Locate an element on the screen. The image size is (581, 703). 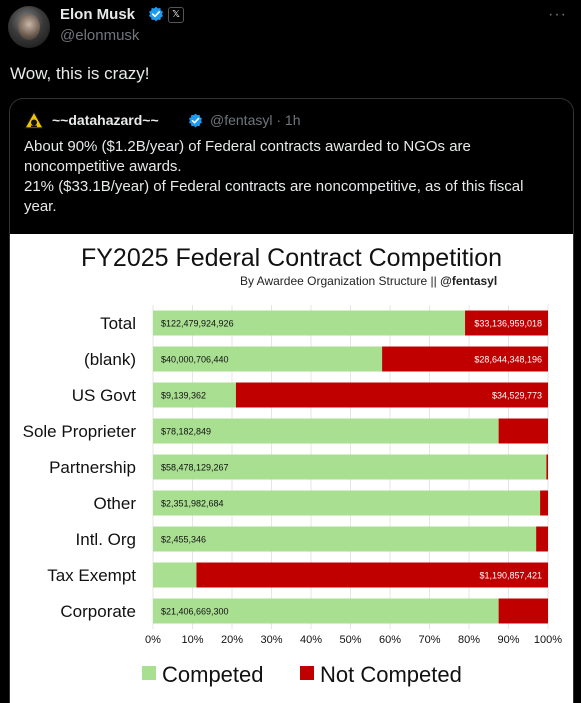
category-label: Other is located at coordinates (114, 503).